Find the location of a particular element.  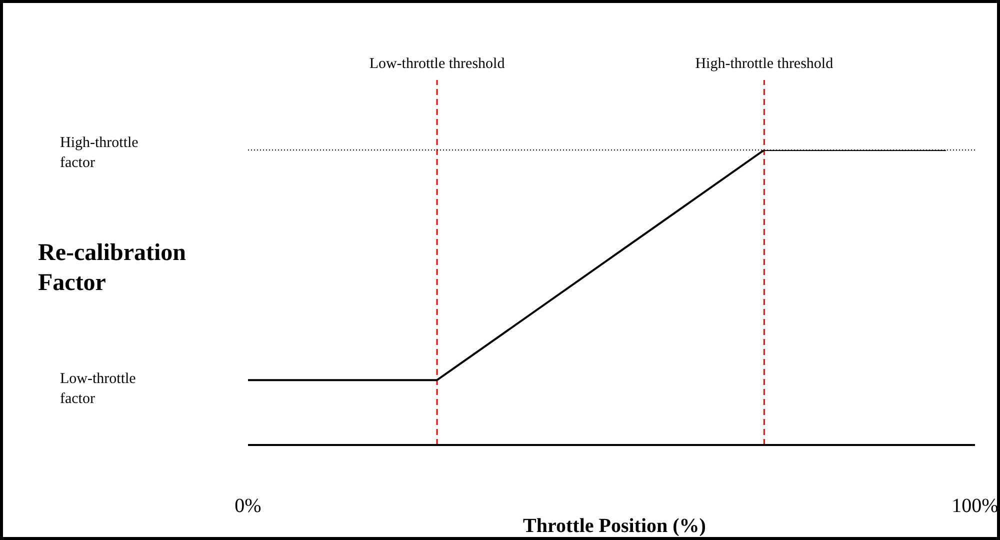

ref-line-label: High-throttle factor is located at coordinates (99, 153).